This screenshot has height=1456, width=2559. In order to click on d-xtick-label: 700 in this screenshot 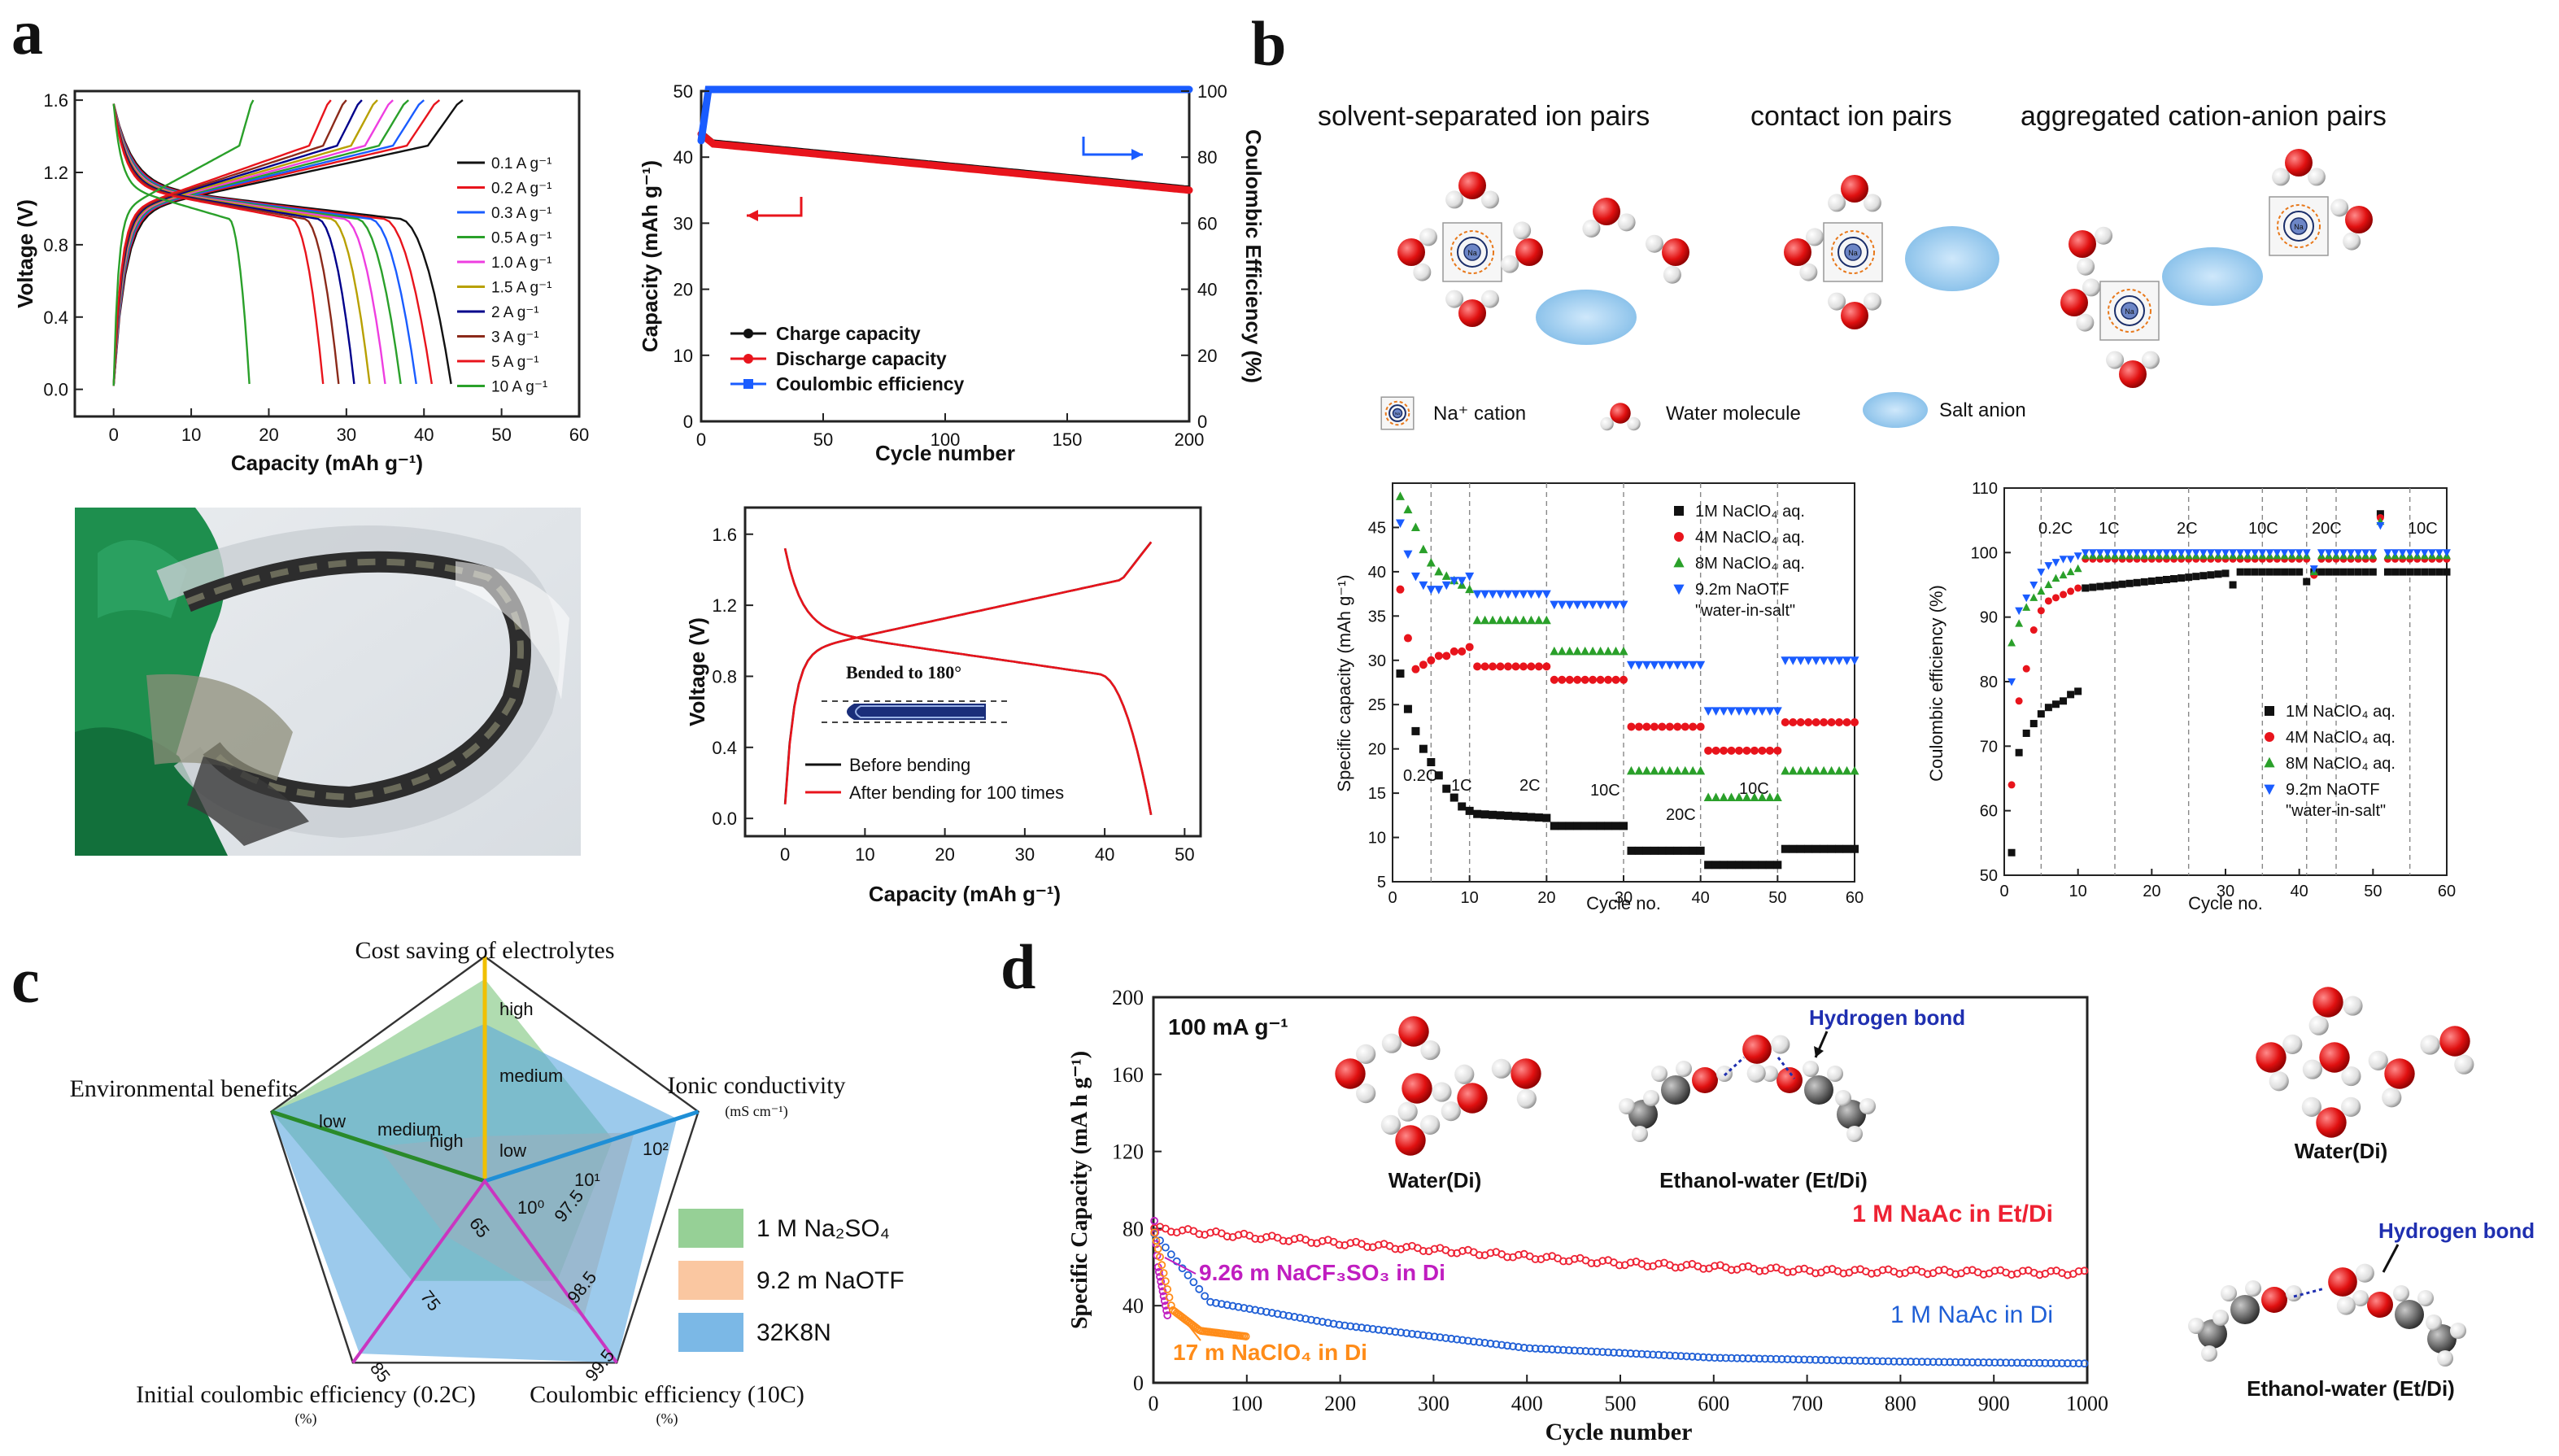, I will do `click(1807, 1404)`.